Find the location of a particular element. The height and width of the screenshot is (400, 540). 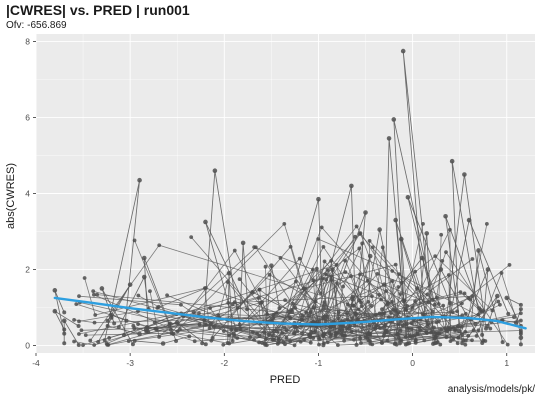

y-tick-label: 2 is located at coordinates (27, 269).